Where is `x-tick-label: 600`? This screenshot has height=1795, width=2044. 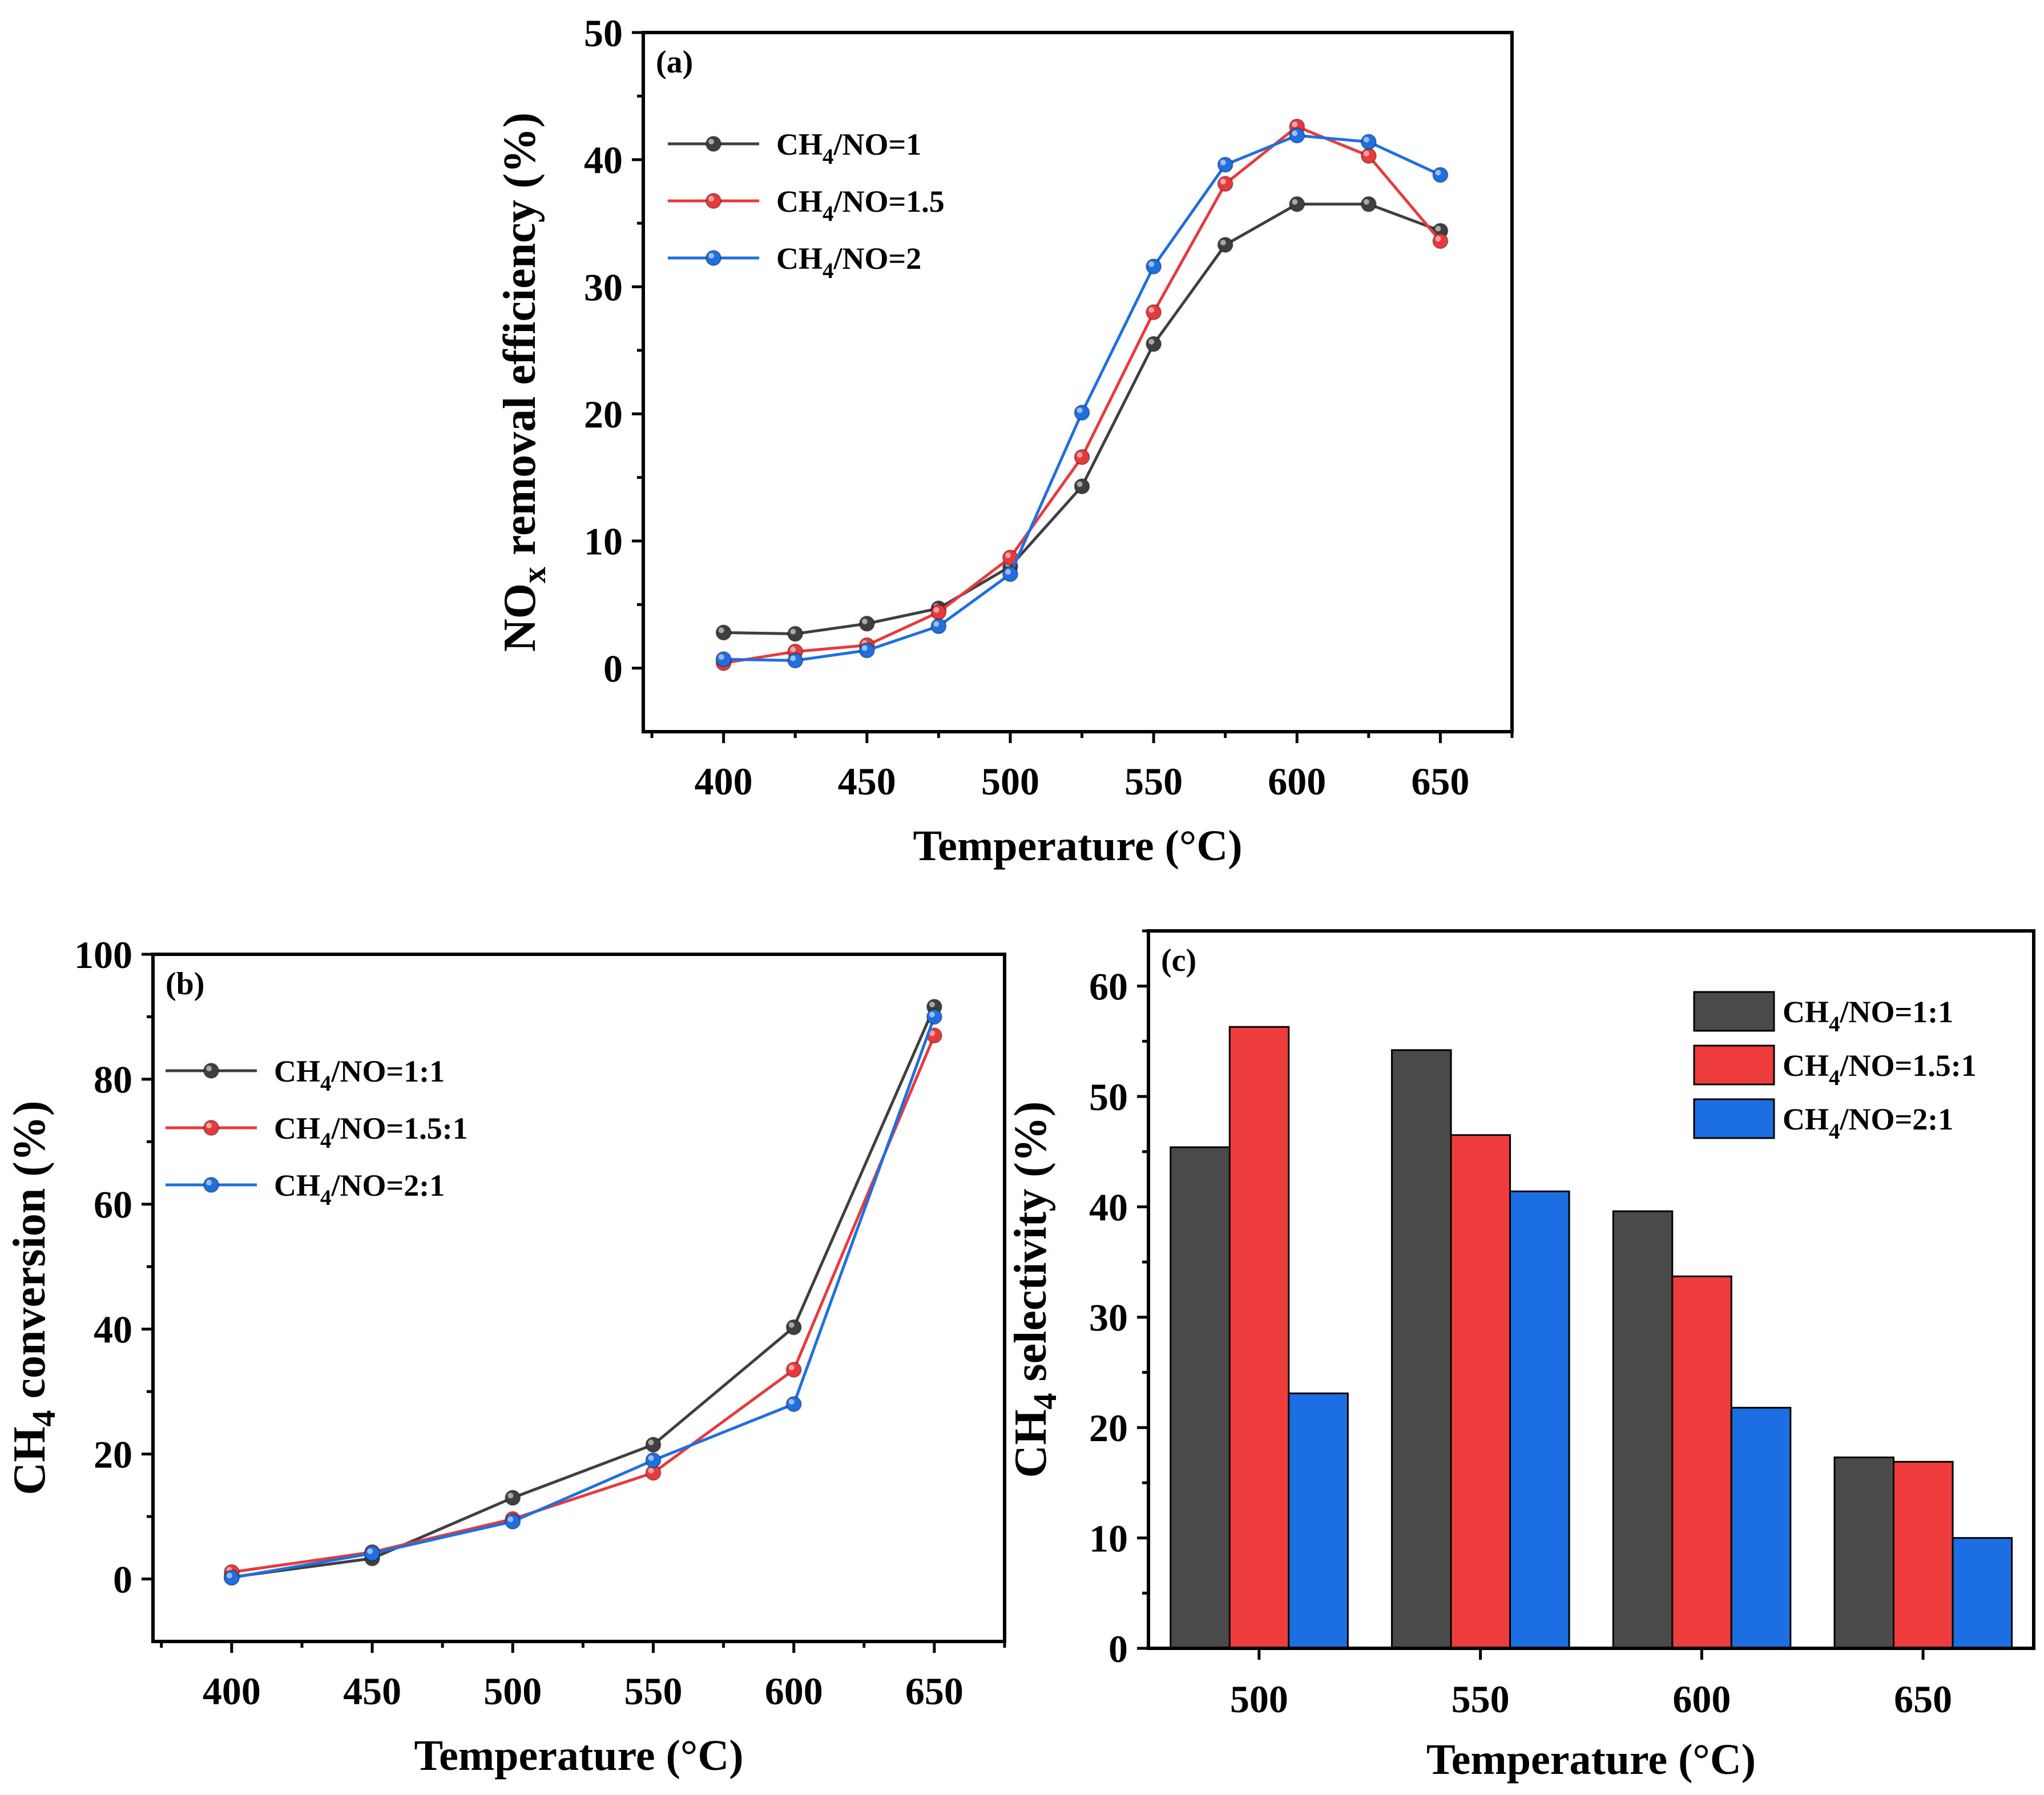 x-tick-label: 600 is located at coordinates (1701, 1699).